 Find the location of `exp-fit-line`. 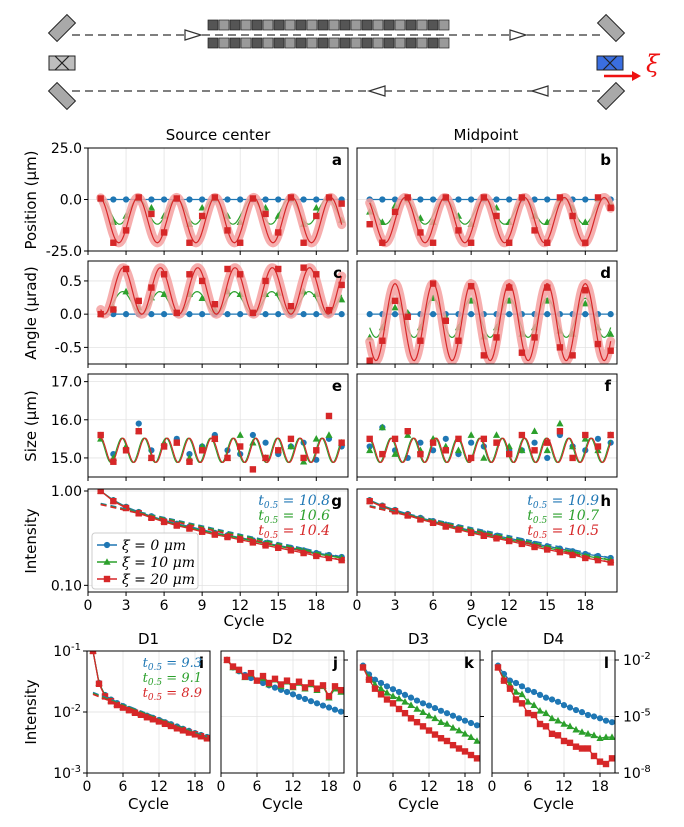

exp-fit-line is located at coordinates (490, 534).